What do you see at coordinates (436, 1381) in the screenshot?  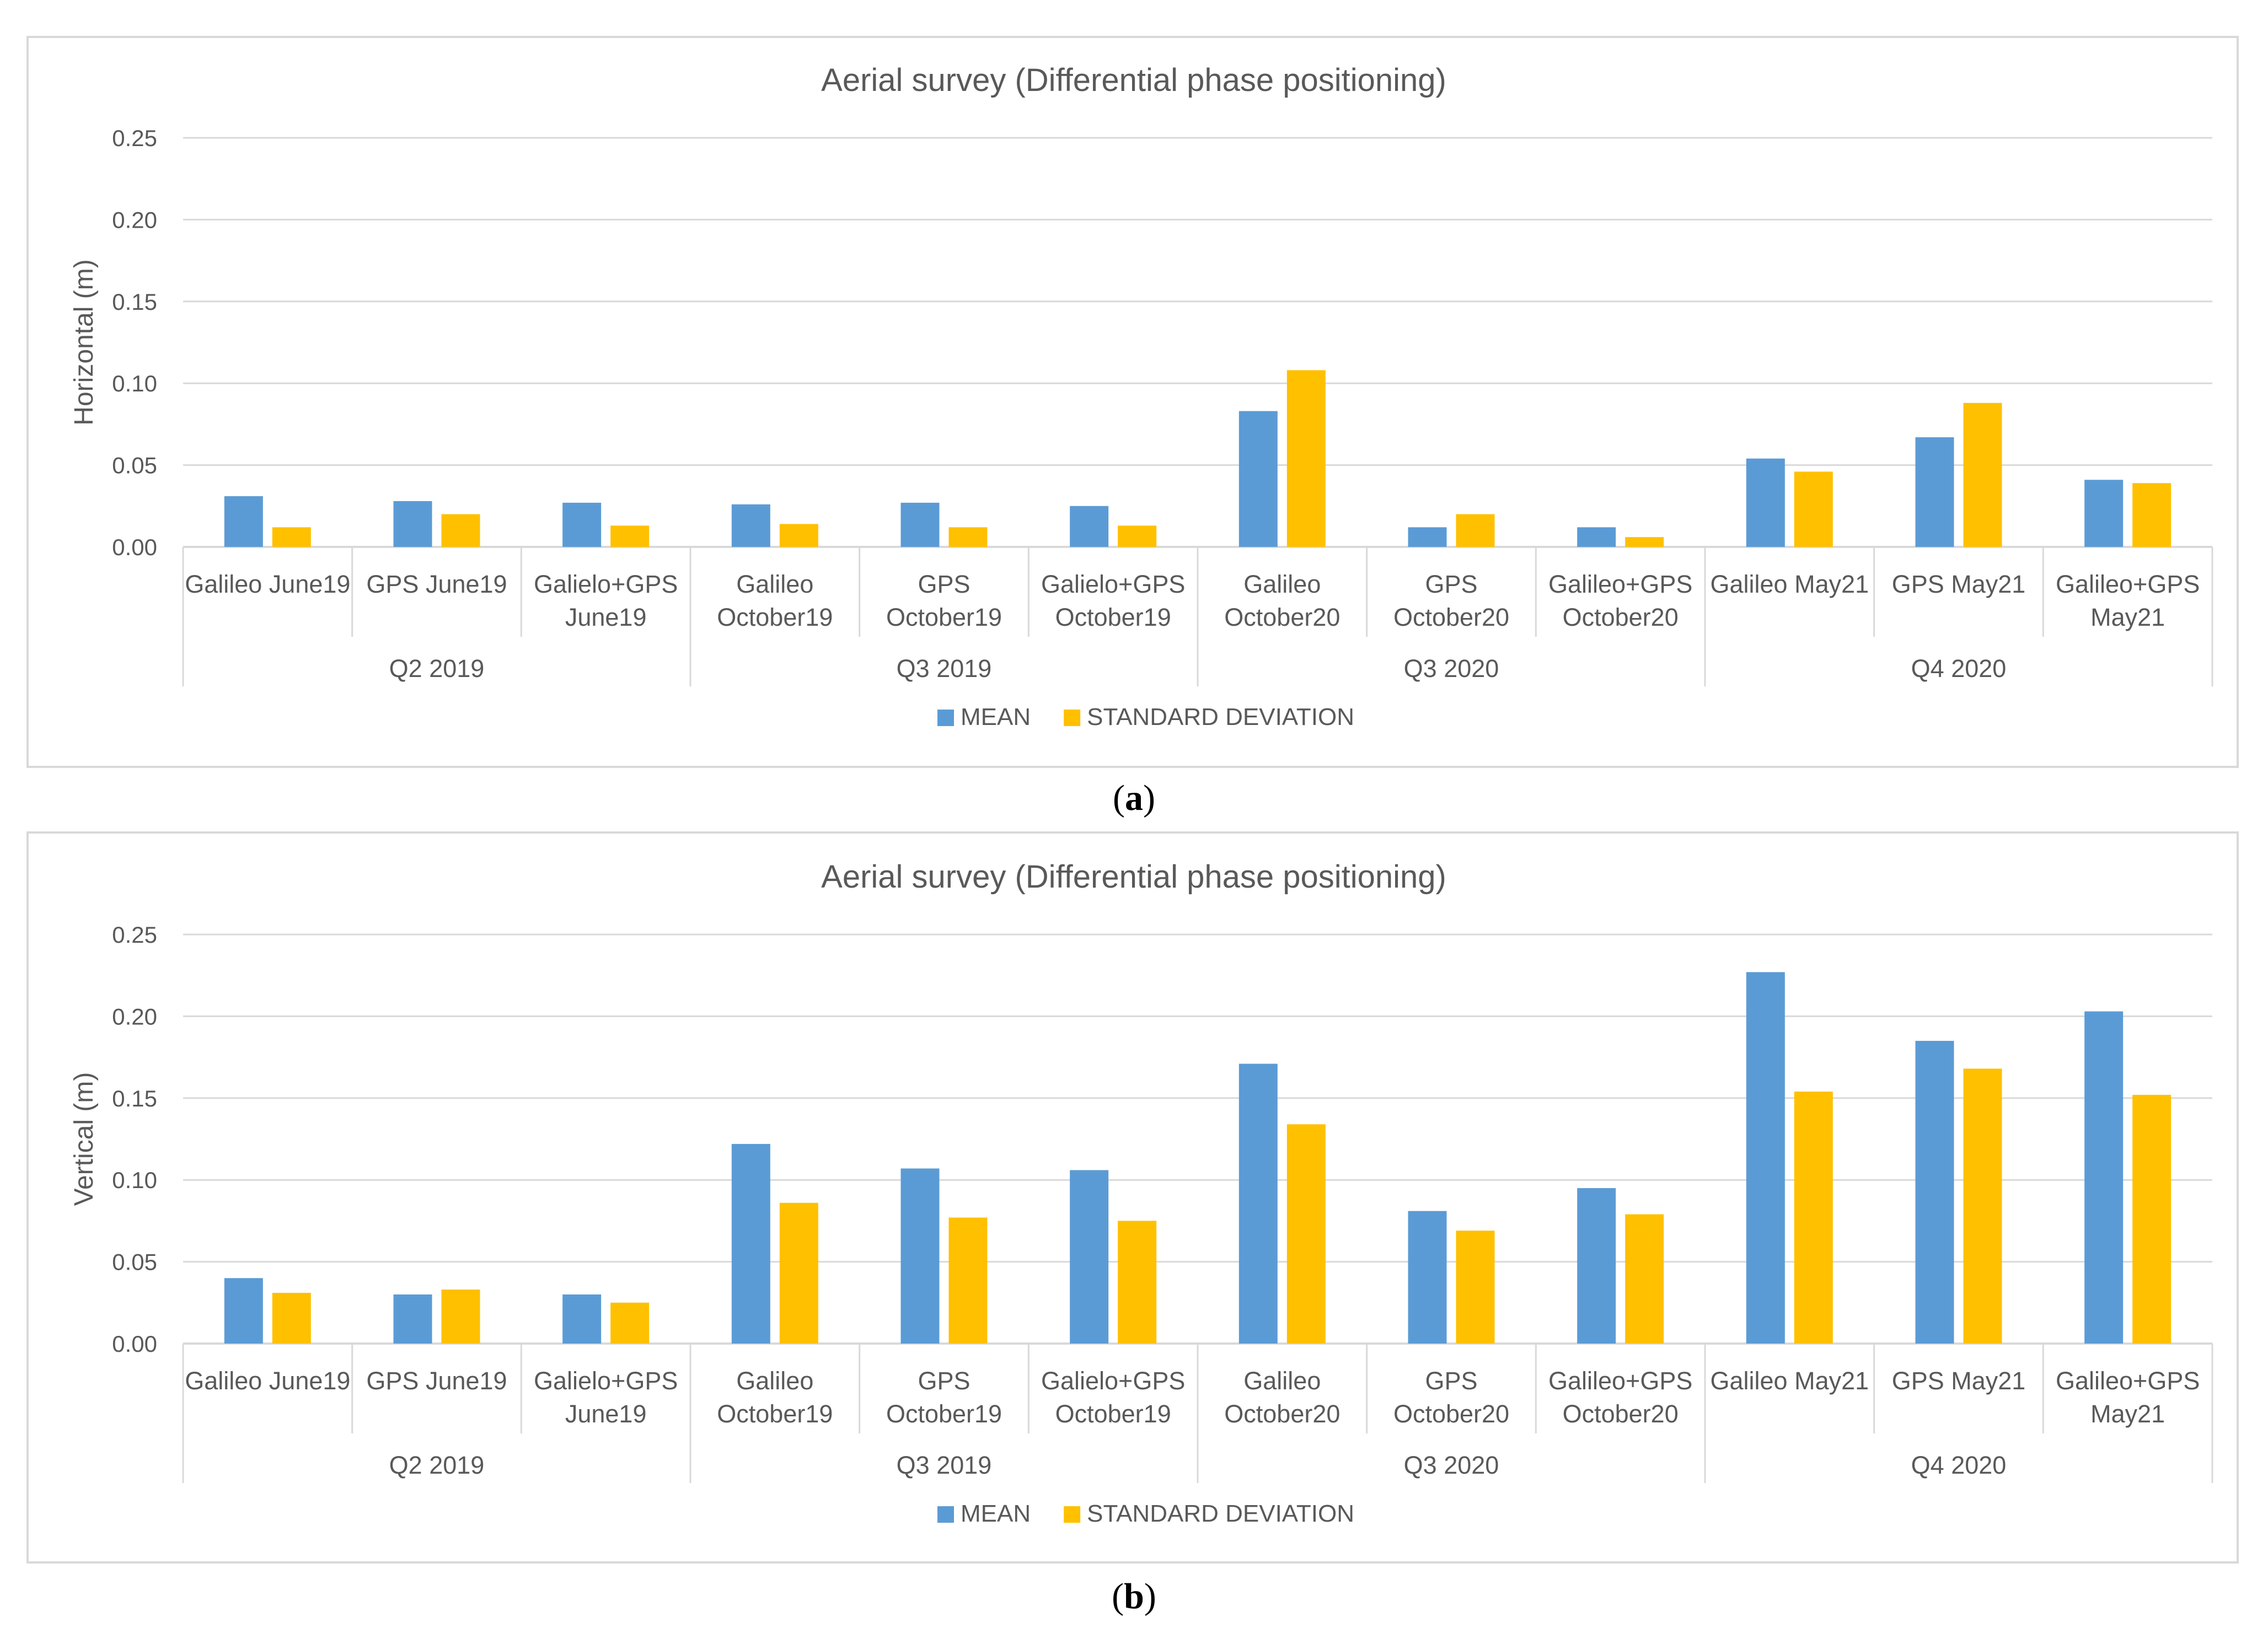 I see `x-category-label: GPS June19` at bounding box center [436, 1381].